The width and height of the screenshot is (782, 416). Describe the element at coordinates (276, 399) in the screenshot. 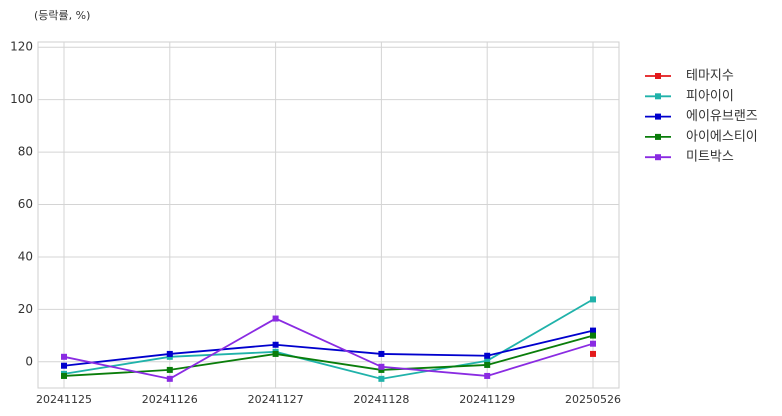

I see `x-tick-label: 20241127` at that location.